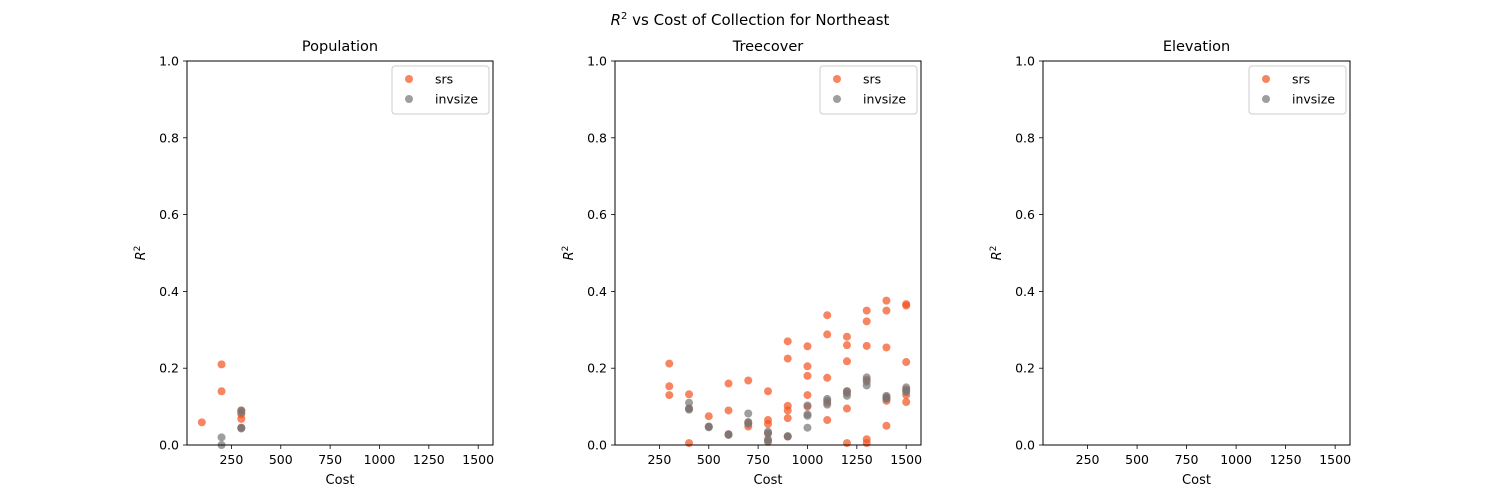 The width and height of the screenshot is (1500, 500). What do you see at coordinates (616, 20) in the screenshot?
I see `figure-title-r: R` at bounding box center [616, 20].